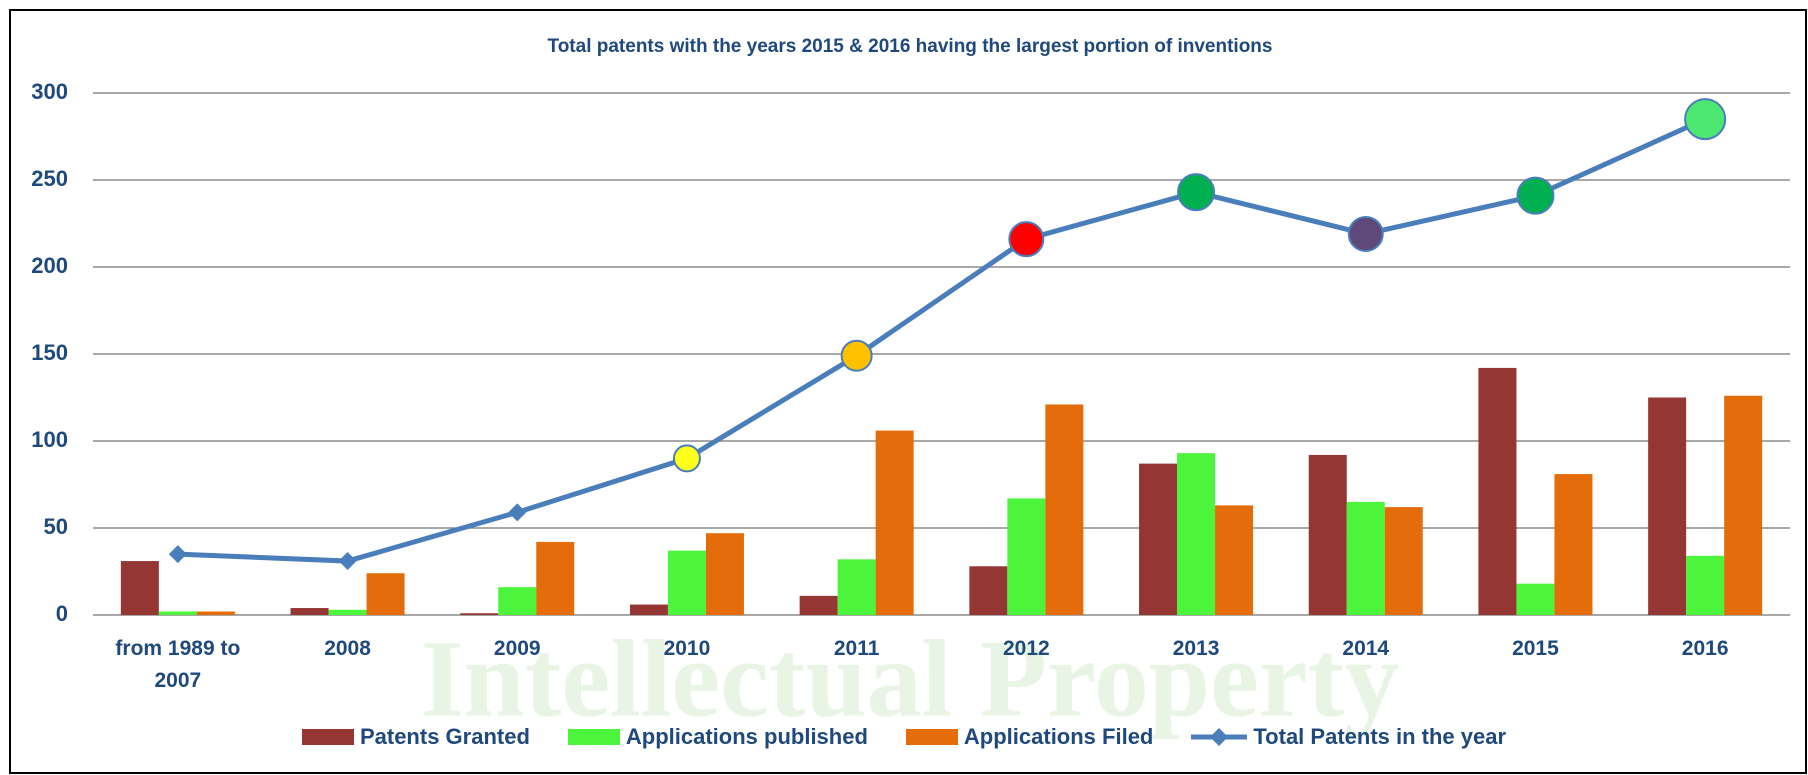 Image resolution: width=1808 pixels, height=775 pixels. Describe the element at coordinates (1366, 648) in the screenshot. I see `x-tick-label: 2014` at that location.